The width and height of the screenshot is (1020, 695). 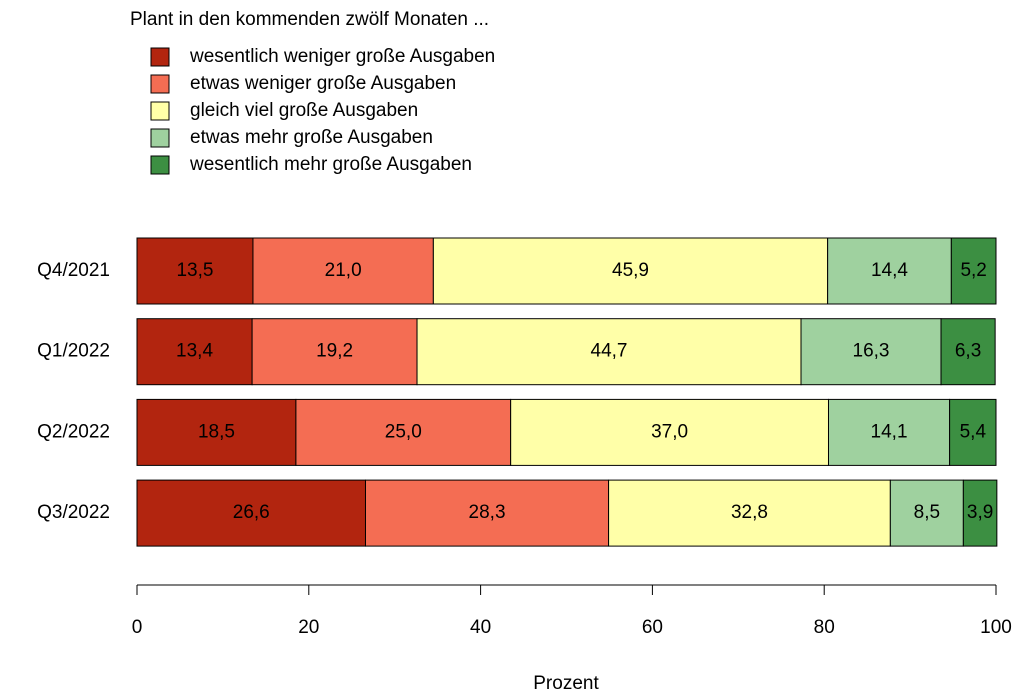 What do you see at coordinates (566, 683) in the screenshot?
I see `x-axis-label: Prozent` at bounding box center [566, 683].